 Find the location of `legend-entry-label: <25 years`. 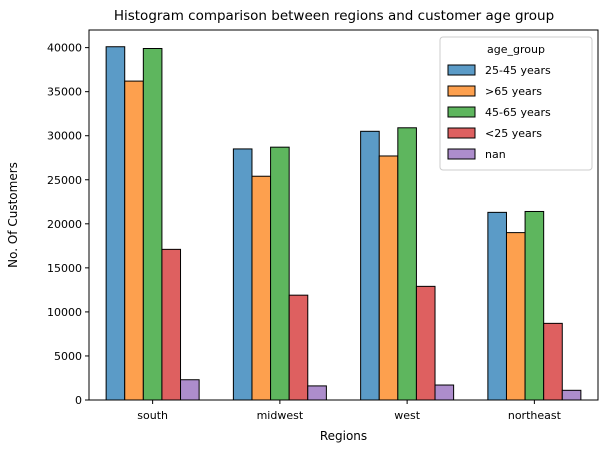

legend-entry-label: <25 years is located at coordinates (513, 133).